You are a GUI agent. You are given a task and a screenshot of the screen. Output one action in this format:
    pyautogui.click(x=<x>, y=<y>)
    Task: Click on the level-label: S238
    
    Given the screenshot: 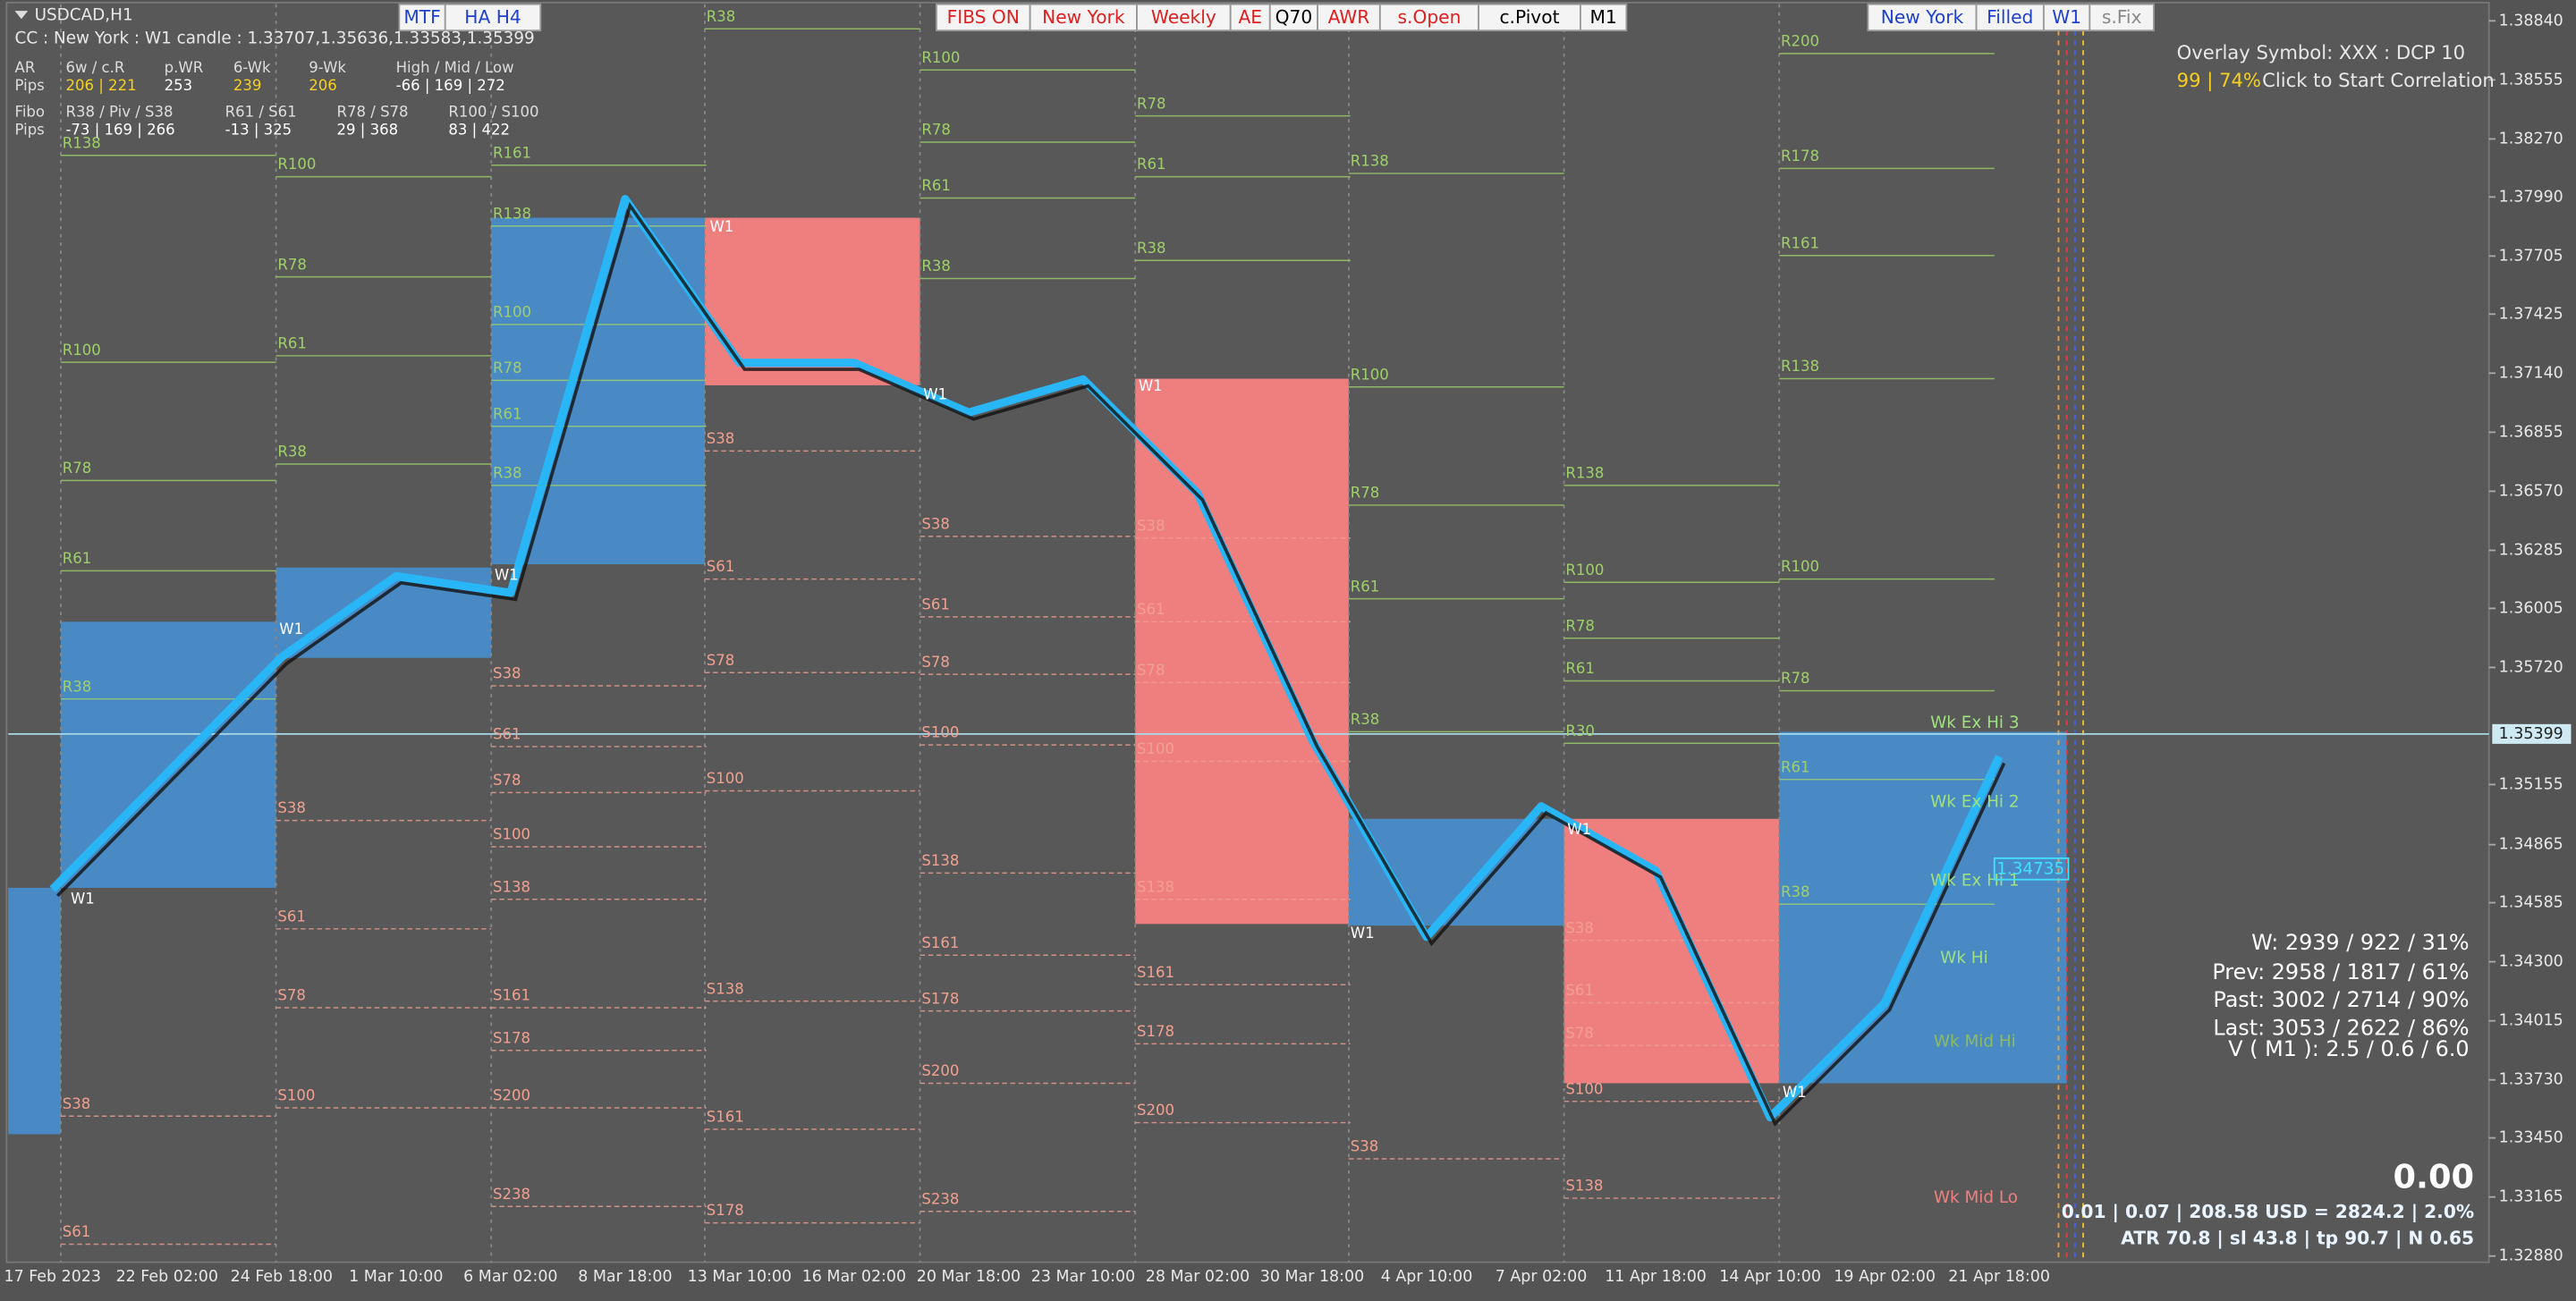 What is the action you would take?
    pyautogui.click(x=940, y=1198)
    